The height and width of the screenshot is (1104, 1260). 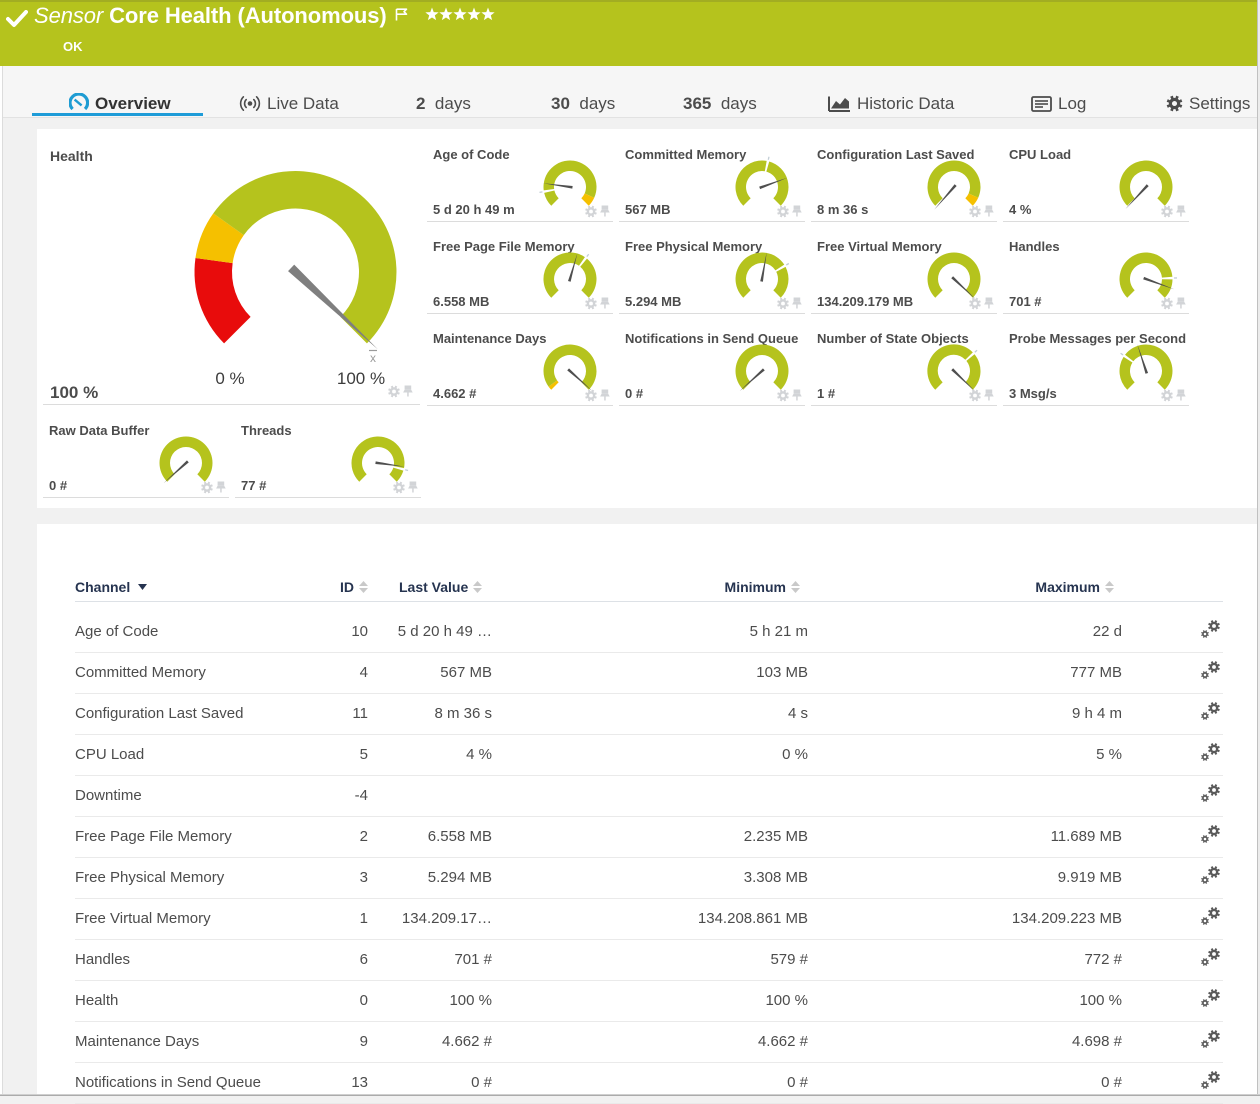 What do you see at coordinates (373, 358) in the screenshot?
I see `svg-text: x` at bounding box center [373, 358].